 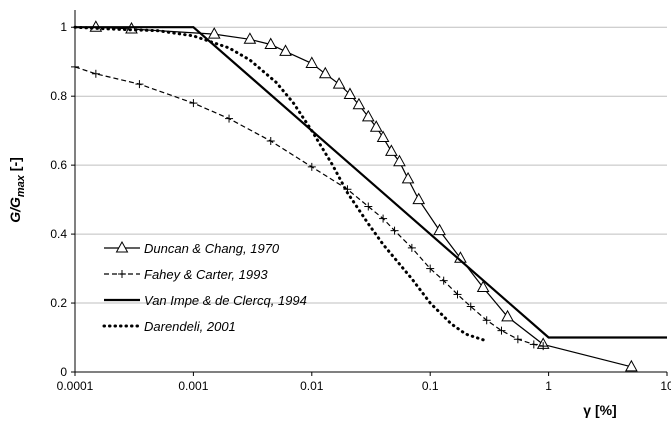 What do you see at coordinates (58, 303) in the screenshot?
I see `y-tick-label: 0.2` at bounding box center [58, 303].